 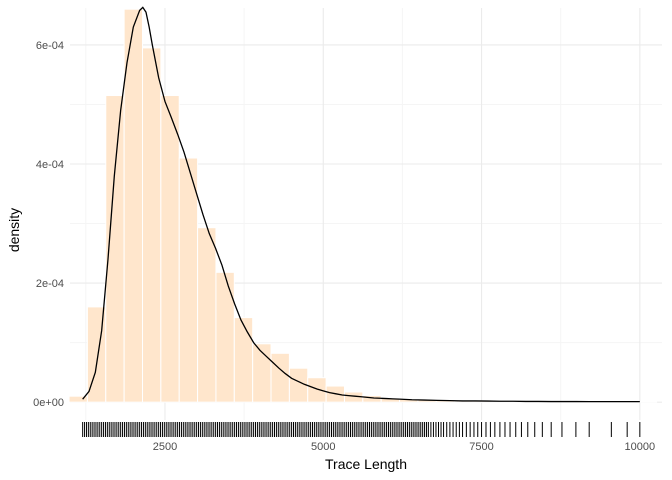 What do you see at coordinates (48, 403) in the screenshot?
I see `y-tick-label: 0e+00` at bounding box center [48, 403].